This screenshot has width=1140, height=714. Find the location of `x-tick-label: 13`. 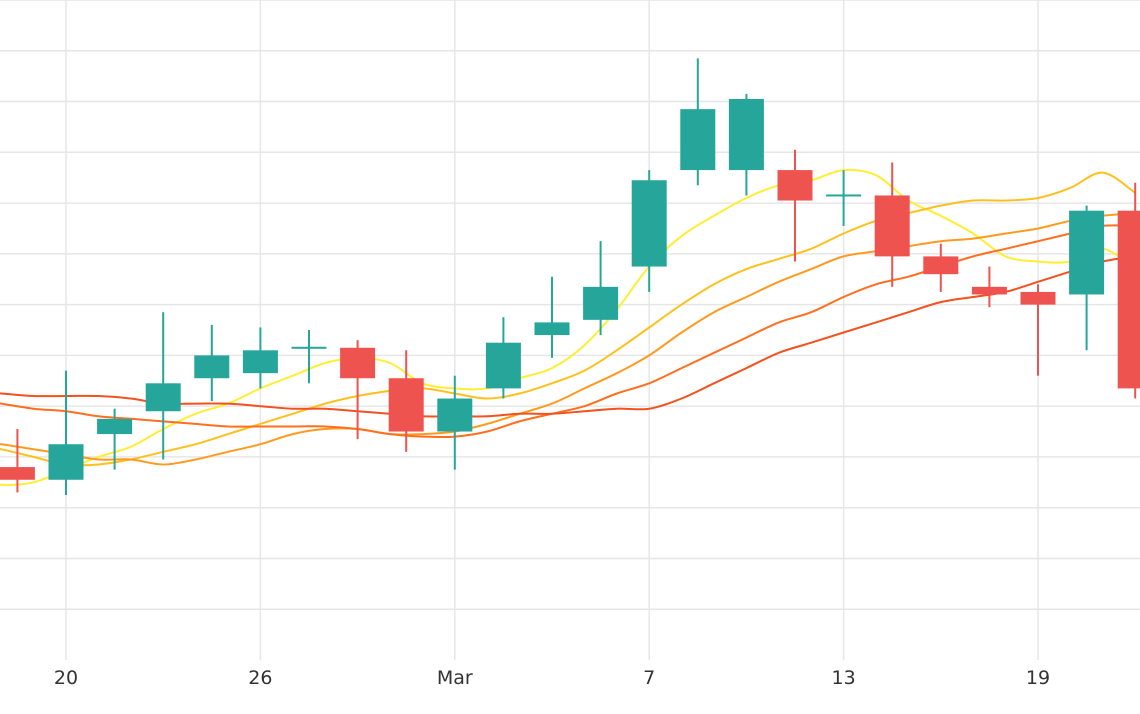

x-tick-label: 13 is located at coordinates (844, 678).